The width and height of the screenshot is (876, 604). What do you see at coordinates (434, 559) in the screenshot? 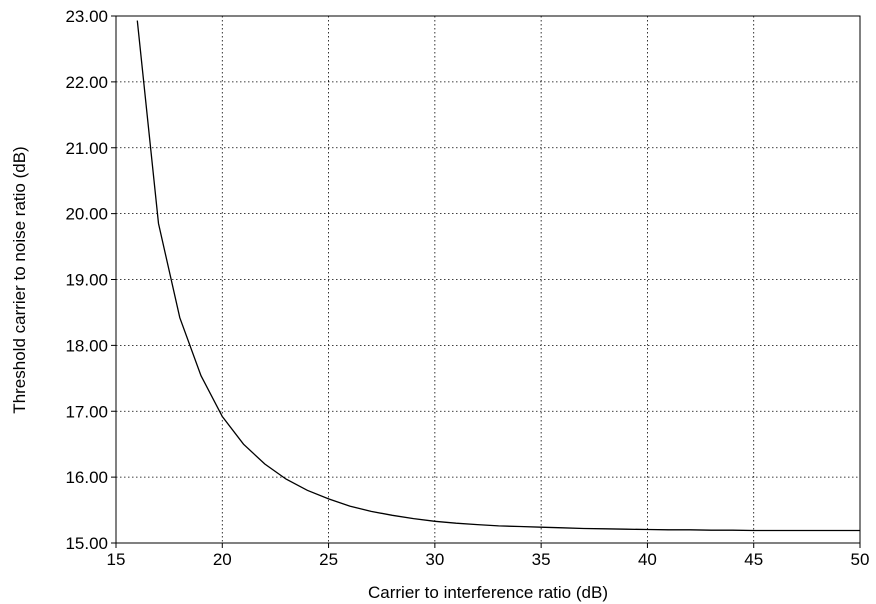
I see `x-tick-label: 30` at bounding box center [434, 559].